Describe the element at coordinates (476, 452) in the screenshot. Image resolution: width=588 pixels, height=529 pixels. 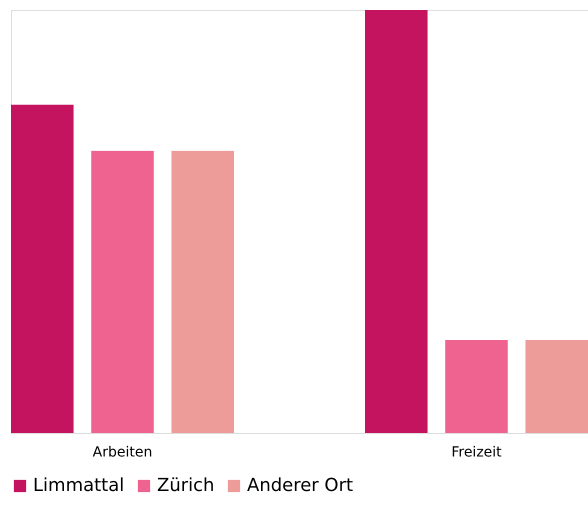
I see `x-tick-label: Freizeit` at that location.